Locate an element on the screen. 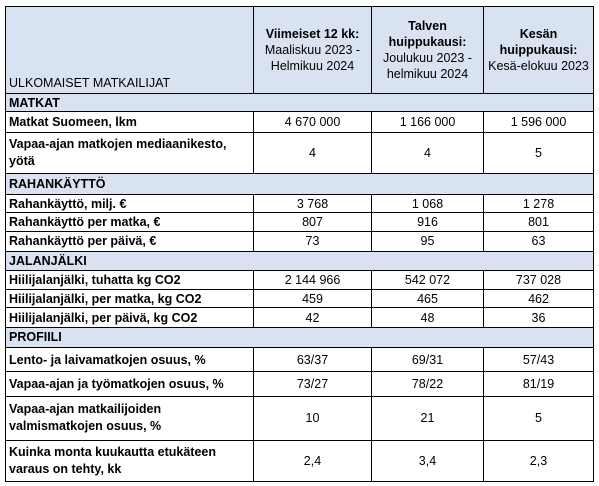 This screenshot has width=599, height=486. cell-value: 3,4 is located at coordinates (427, 461).